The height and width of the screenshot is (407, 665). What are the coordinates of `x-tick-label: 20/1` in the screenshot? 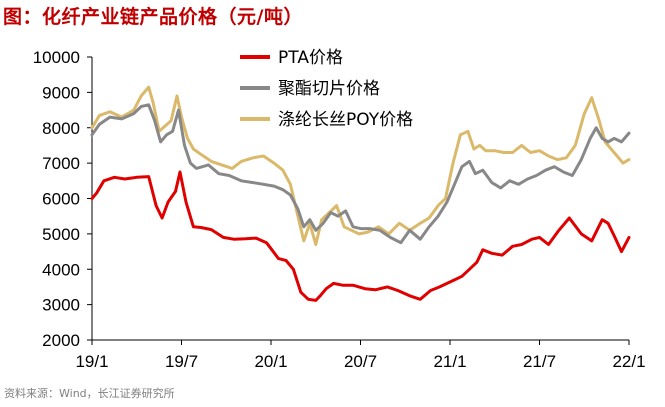 It's located at (270, 361).